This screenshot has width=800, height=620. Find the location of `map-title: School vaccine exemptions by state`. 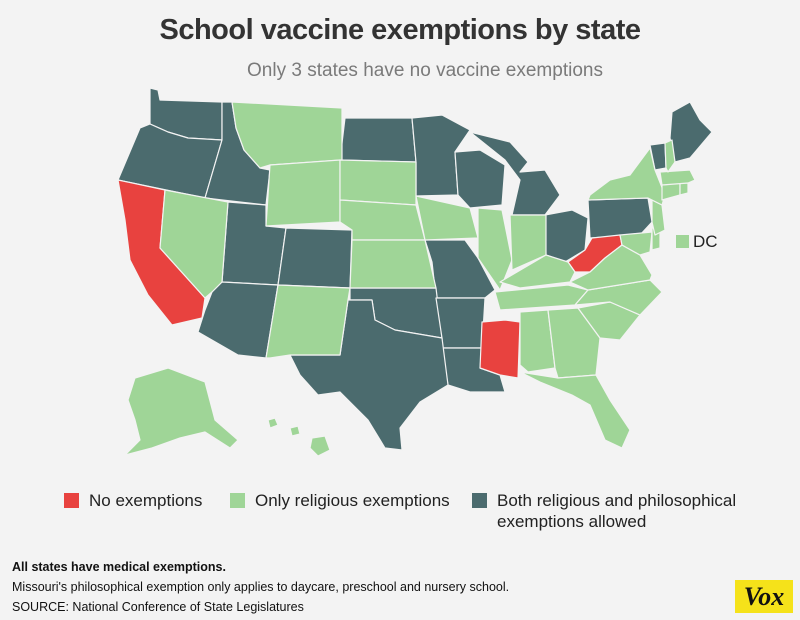

map-title: School vaccine exemptions by state is located at coordinates (400, 30).